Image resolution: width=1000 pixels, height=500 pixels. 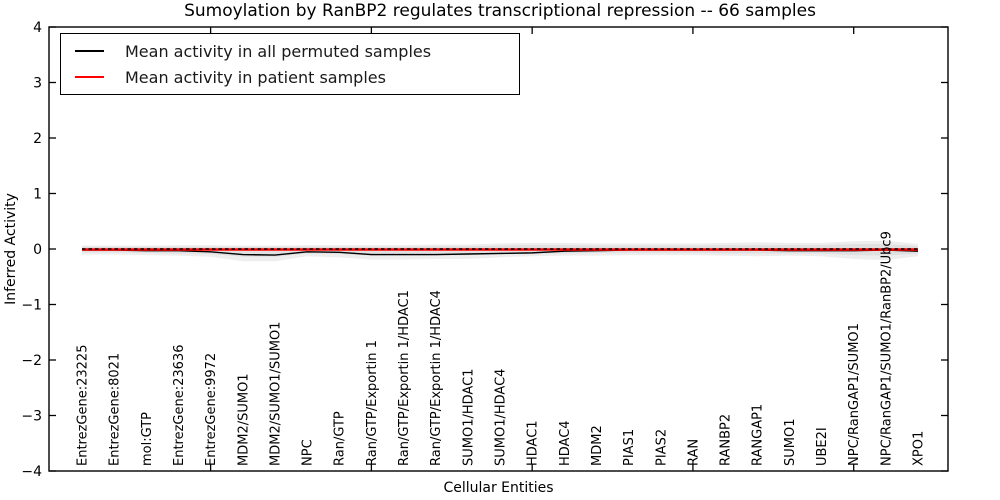 I want to click on x-category-label: MDM2/SUMO1, so click(x=243, y=419).